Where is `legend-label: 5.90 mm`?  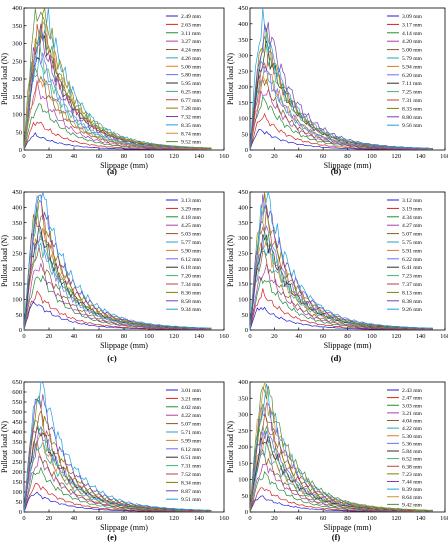
legend-label: 5.90 mm is located at coordinates (191, 251).